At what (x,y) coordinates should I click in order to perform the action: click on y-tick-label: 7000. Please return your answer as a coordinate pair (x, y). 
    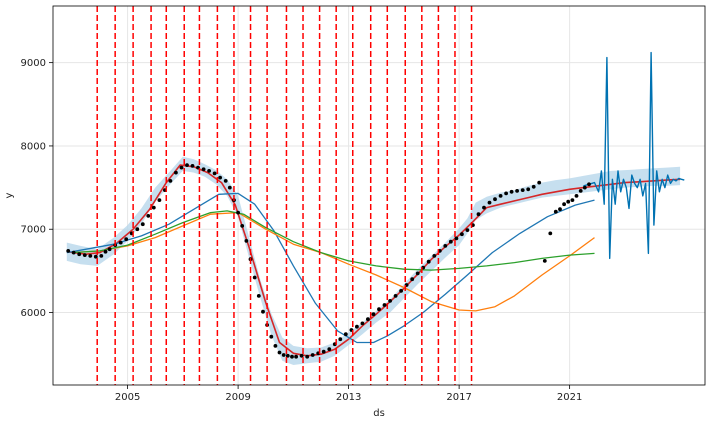
    Looking at the image, I should click on (33, 230).